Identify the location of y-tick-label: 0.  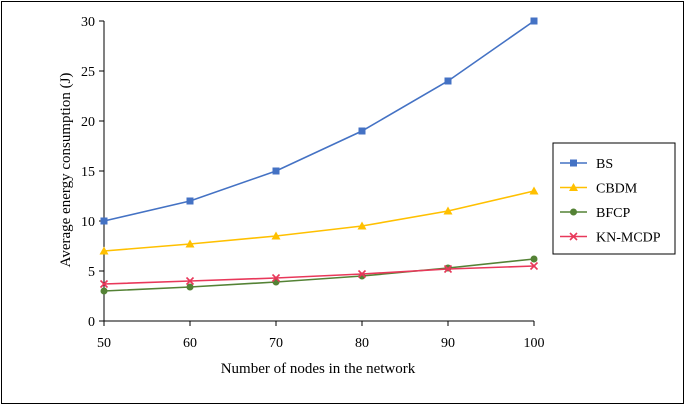
(91, 322).